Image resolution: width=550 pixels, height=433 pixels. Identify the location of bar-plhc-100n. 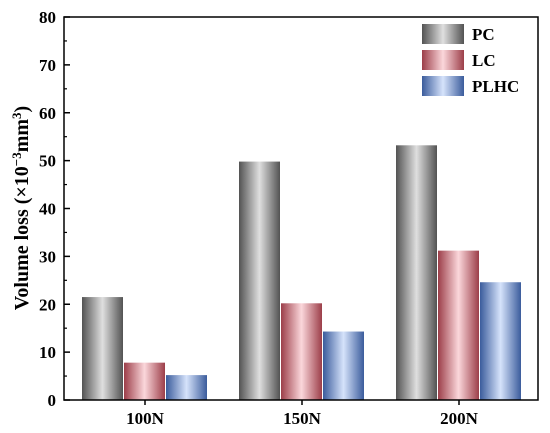
(186, 387).